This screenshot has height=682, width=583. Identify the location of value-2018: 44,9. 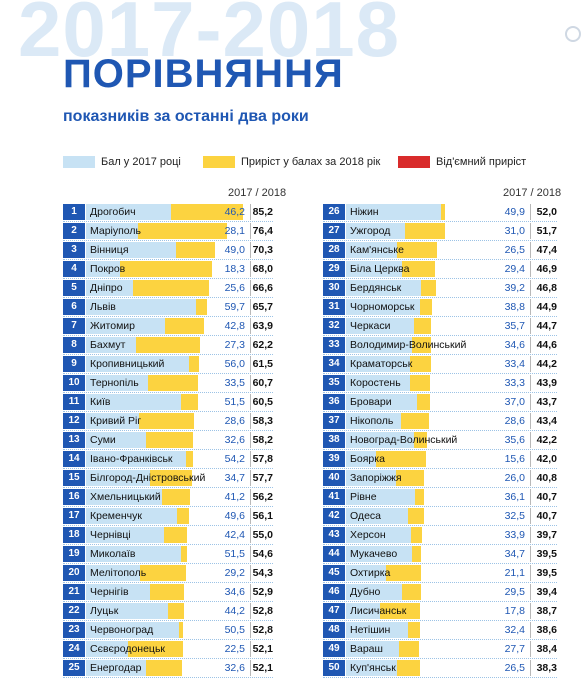
(546, 307).